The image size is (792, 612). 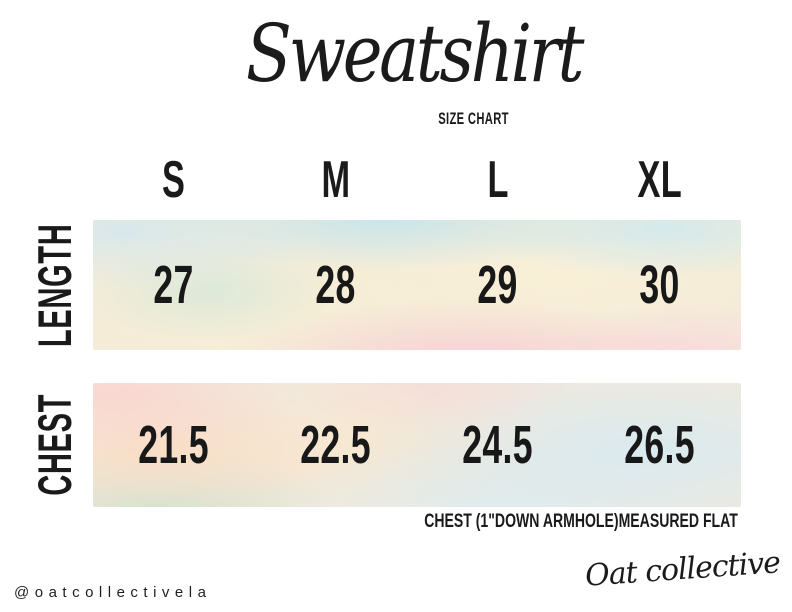 I want to click on chest-value-xl-text: 26.5, so click(x=660, y=445).